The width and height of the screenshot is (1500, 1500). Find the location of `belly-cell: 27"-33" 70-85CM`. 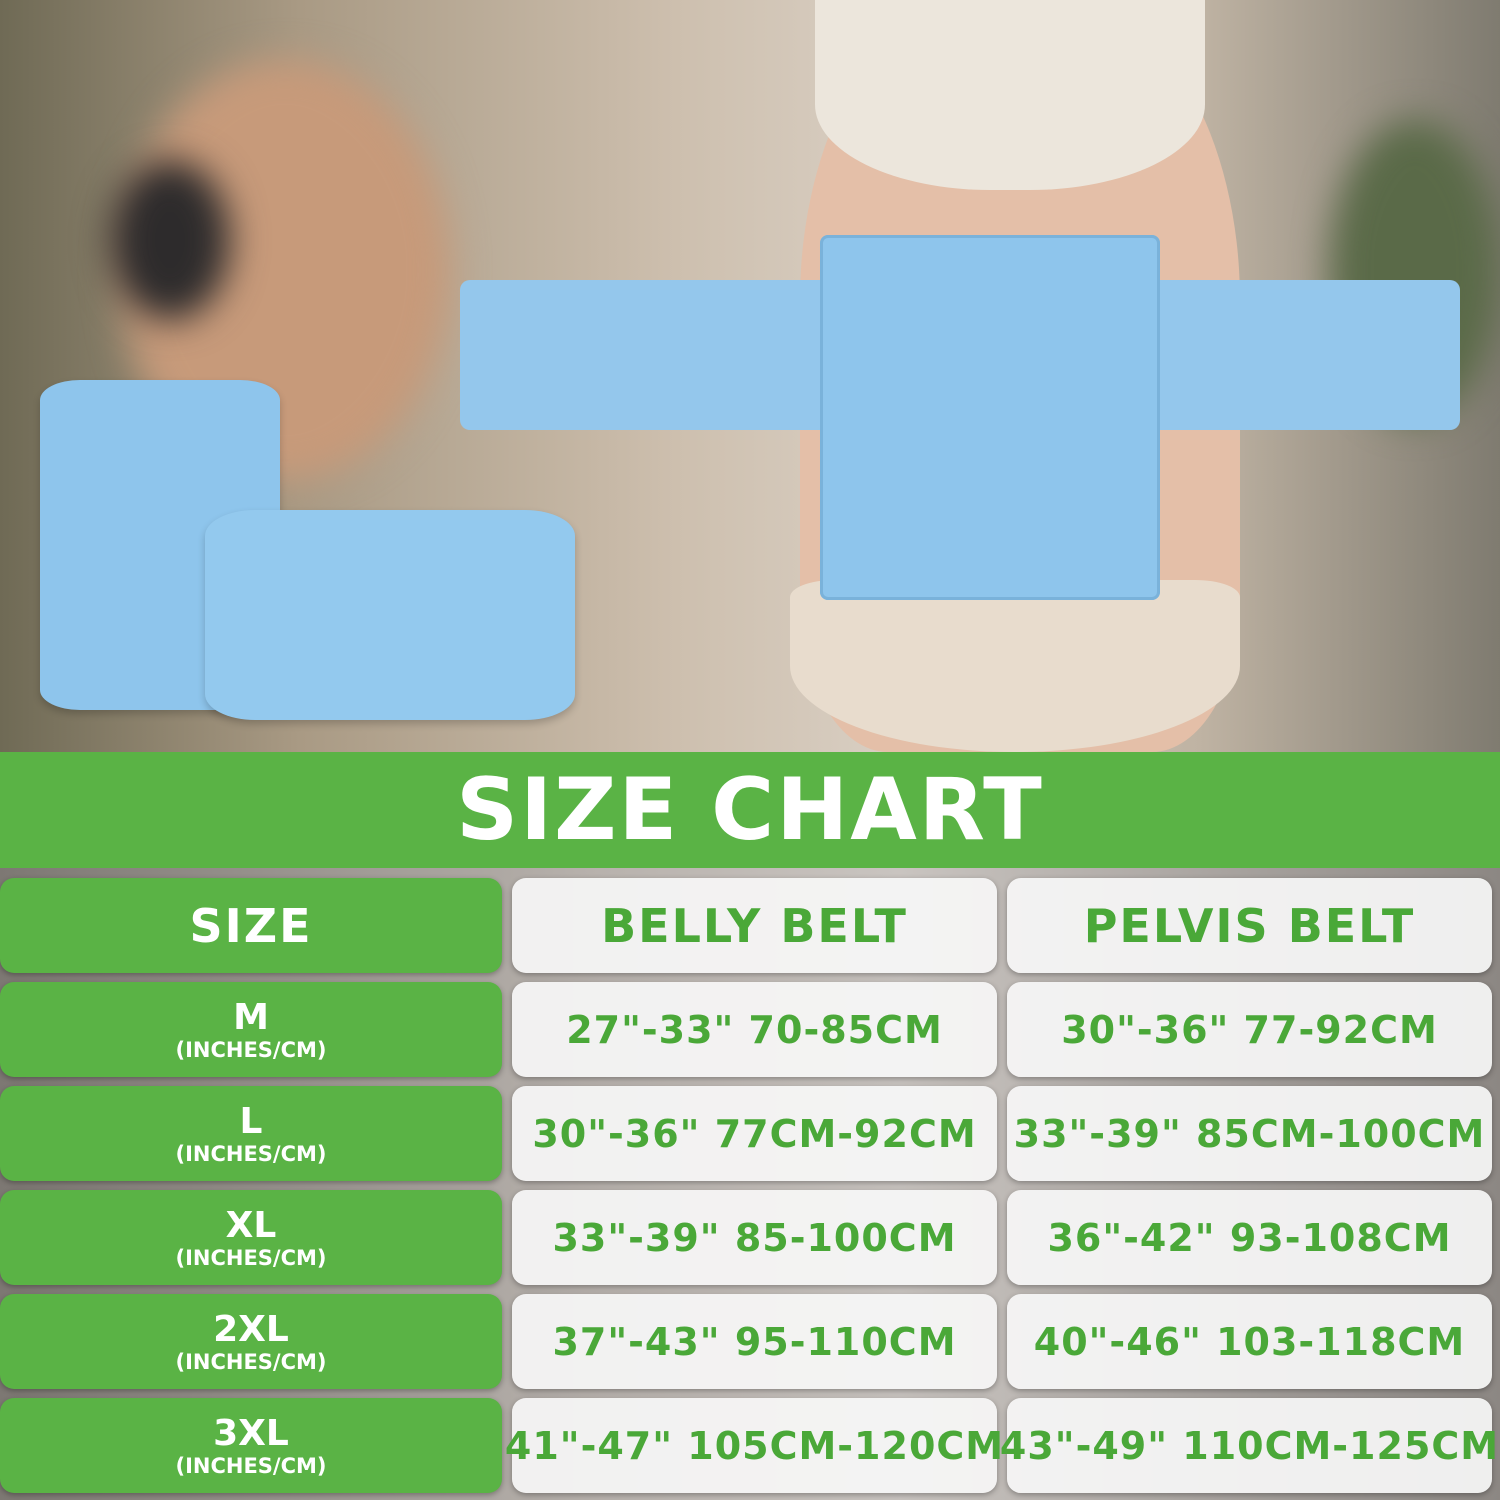

belly-cell: 27"-33" 70-85CM is located at coordinates (754, 1029).